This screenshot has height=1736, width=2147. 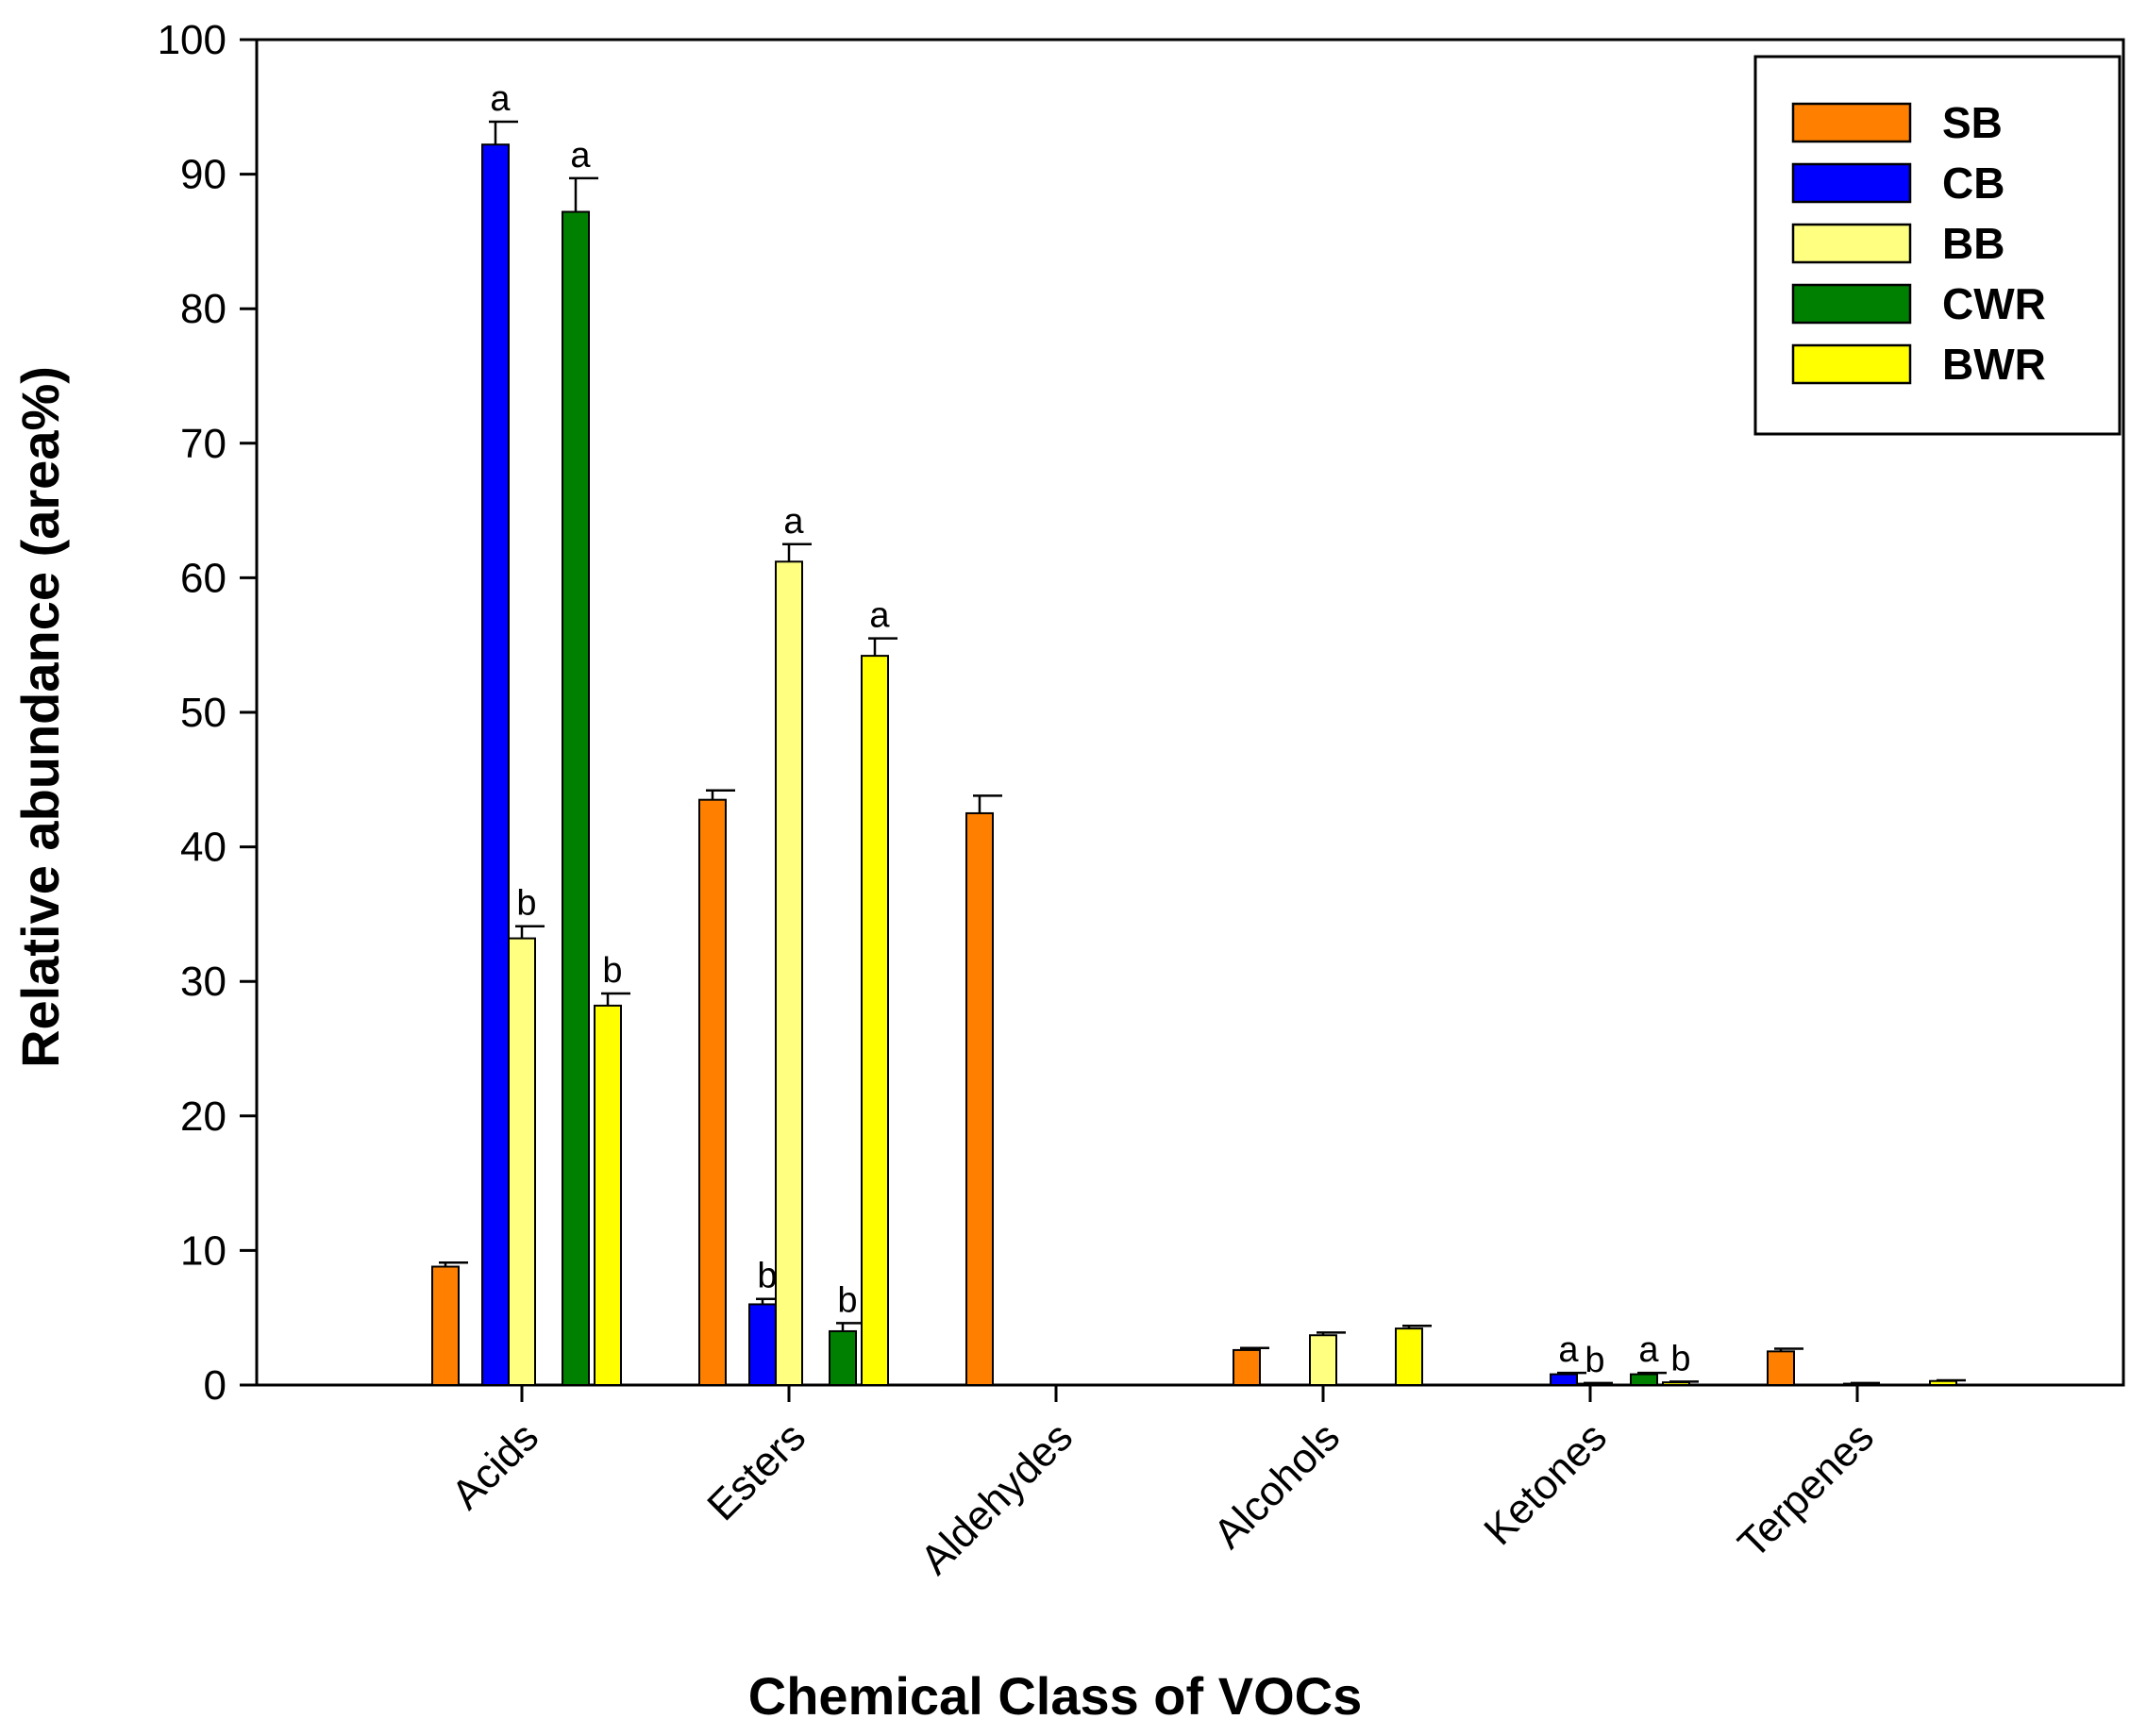 What do you see at coordinates (1806, 1490) in the screenshot?
I see `x-tick-label-terpenes: Terpenes` at bounding box center [1806, 1490].